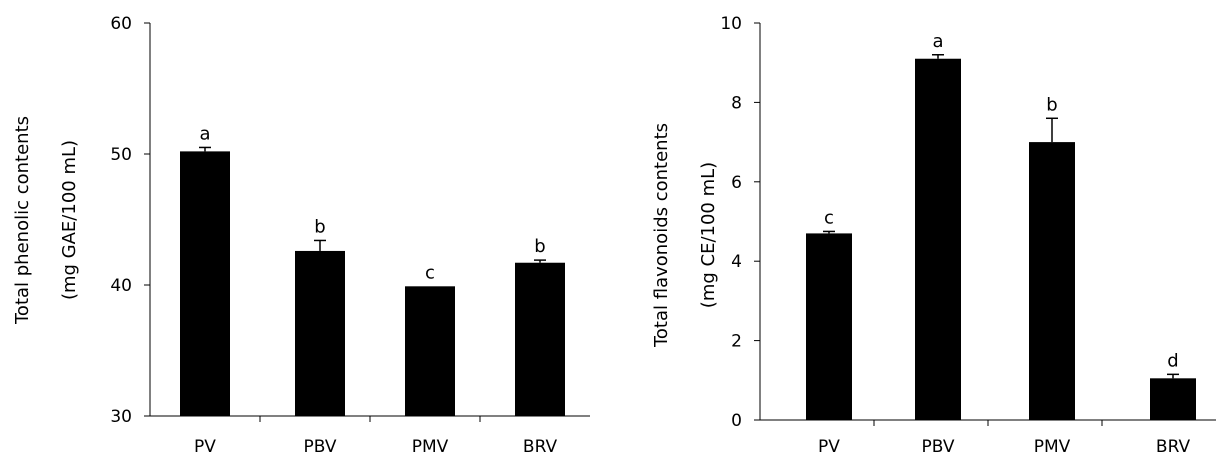 The width and height of the screenshot is (1225, 464). I want to click on significance-letter: d, so click(1172, 360).